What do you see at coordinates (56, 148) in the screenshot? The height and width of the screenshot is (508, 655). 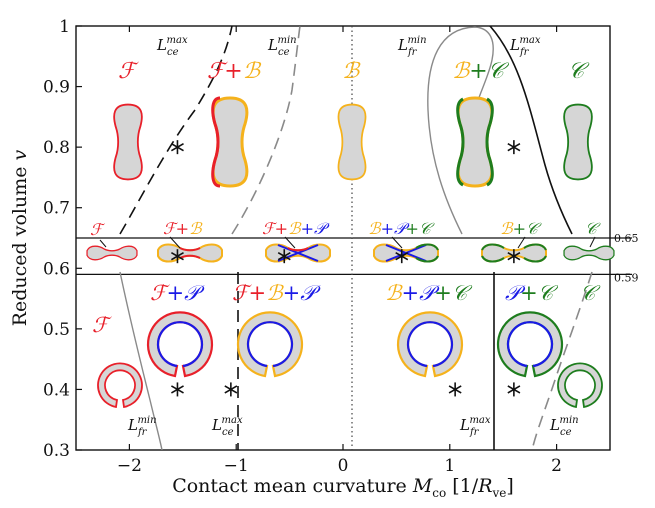 I see `y-tick-label: 0.8` at bounding box center [56, 148].